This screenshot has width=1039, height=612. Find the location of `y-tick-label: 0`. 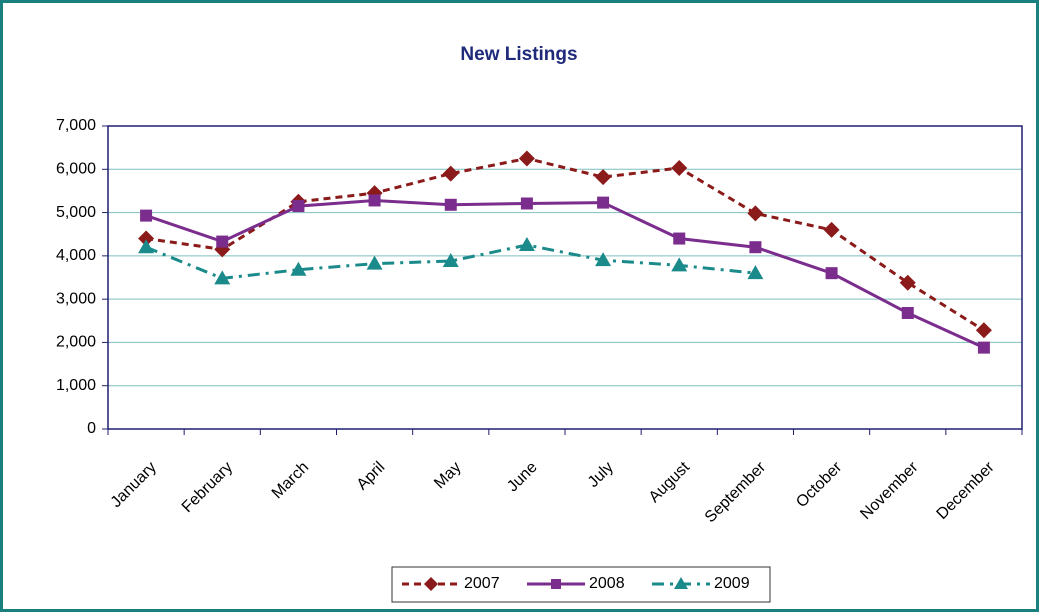

y-tick-label: 0 is located at coordinates (91, 428).